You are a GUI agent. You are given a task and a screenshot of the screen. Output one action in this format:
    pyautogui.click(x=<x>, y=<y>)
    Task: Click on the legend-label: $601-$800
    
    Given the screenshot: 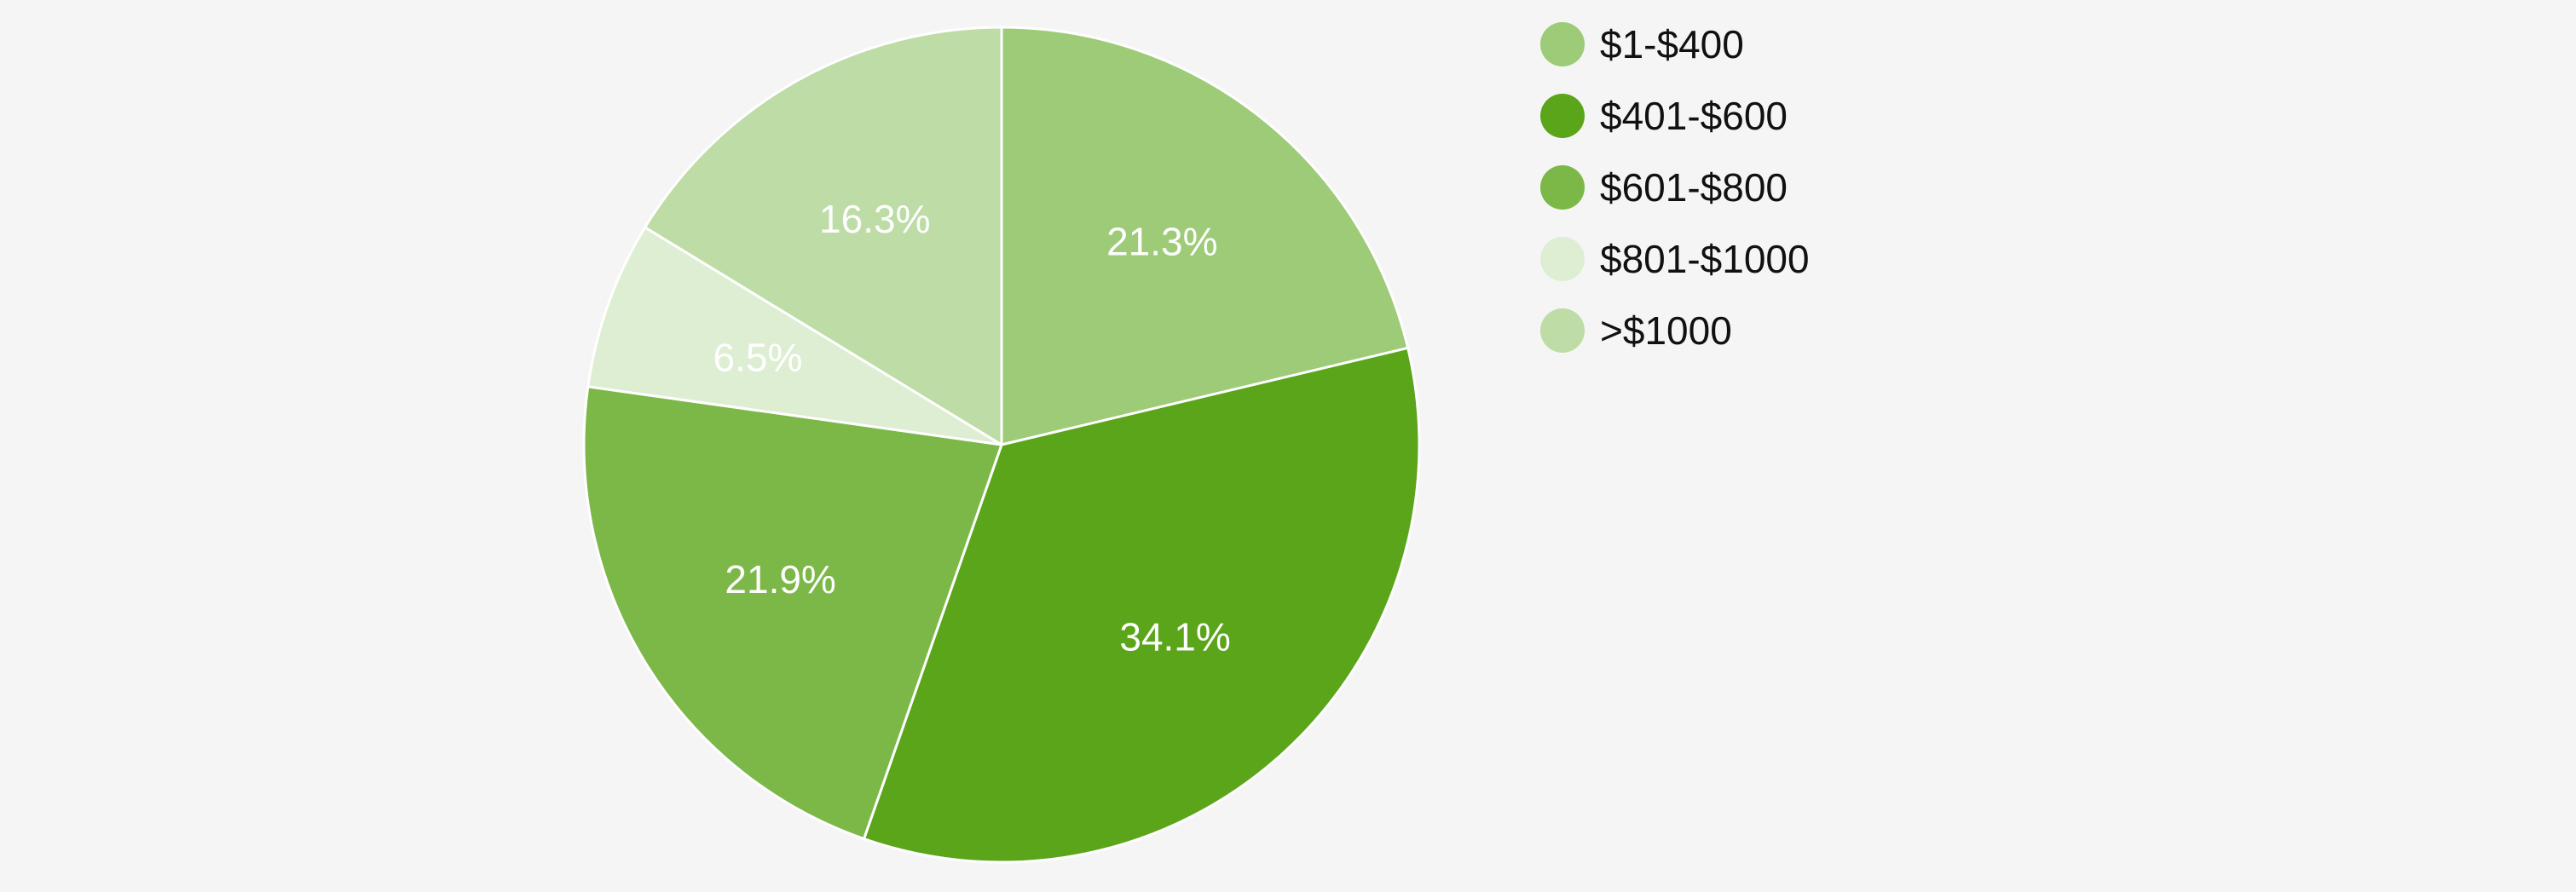 What is the action you would take?
    pyautogui.click(x=1694, y=187)
    